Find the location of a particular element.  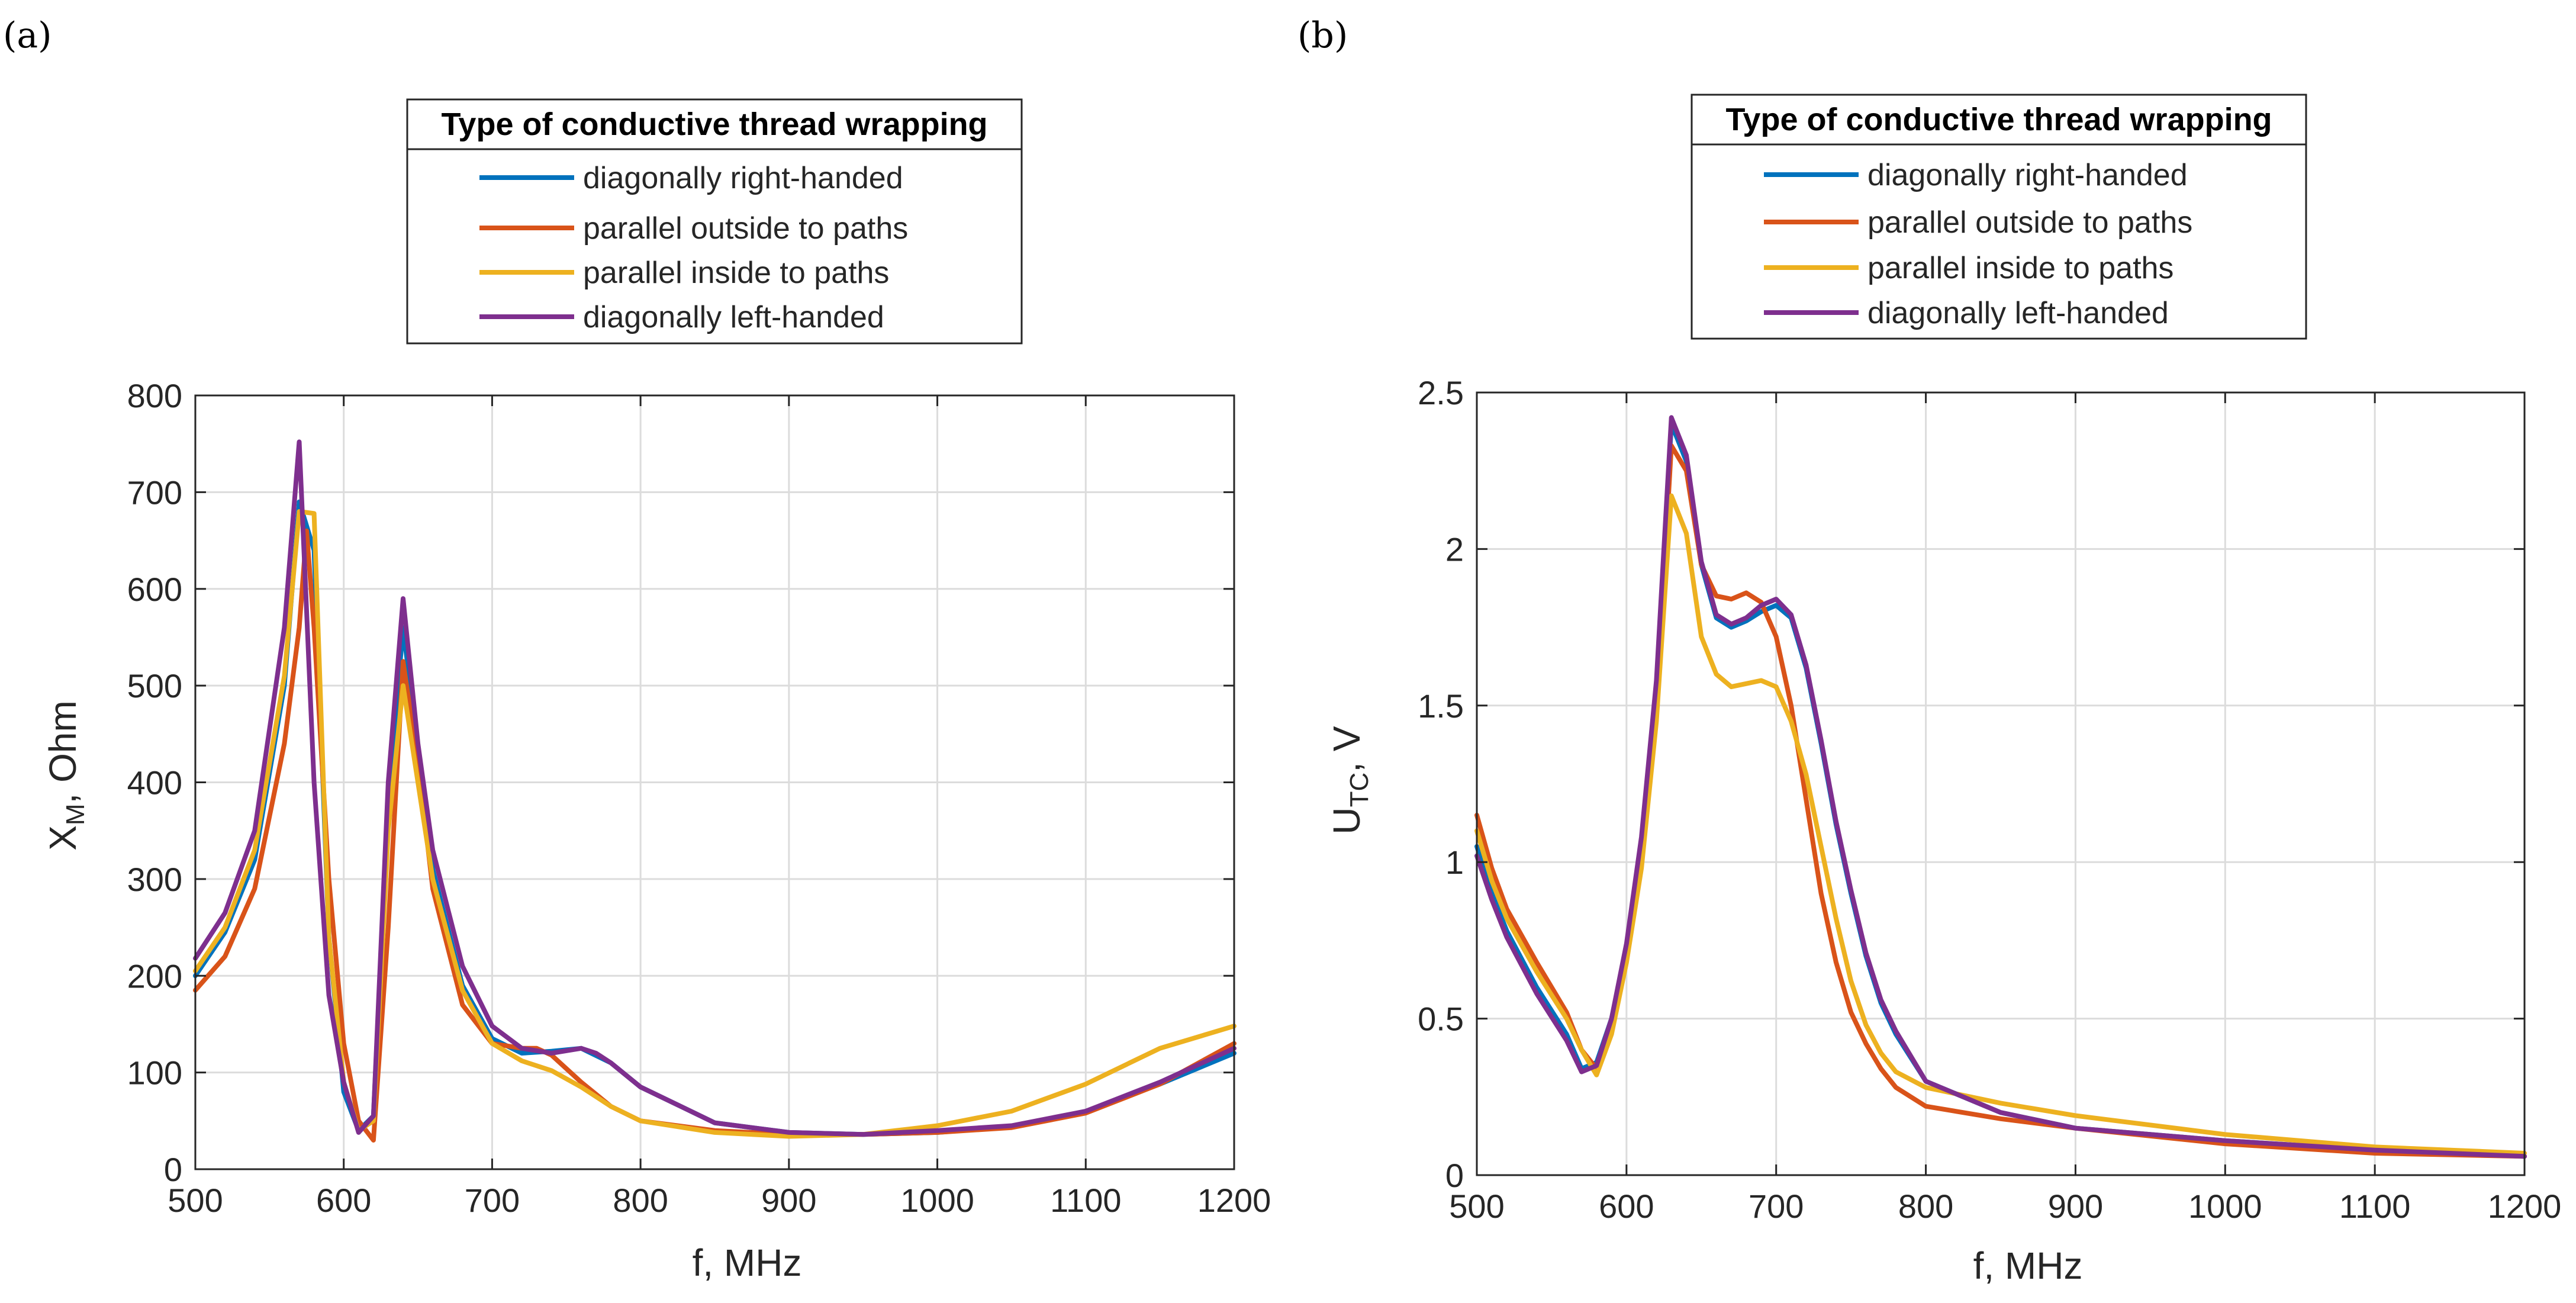

panel-a-x-tick-label: 900 is located at coordinates (789, 1200).